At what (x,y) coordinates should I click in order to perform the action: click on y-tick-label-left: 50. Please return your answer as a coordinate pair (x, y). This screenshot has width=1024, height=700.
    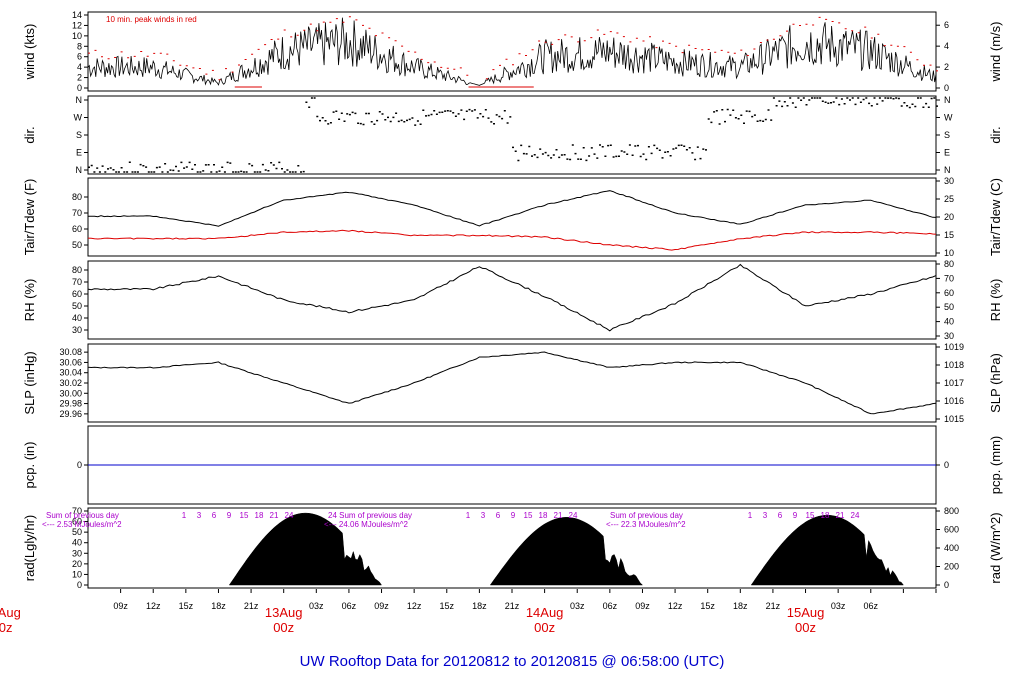
    Looking at the image, I should click on (77, 306).